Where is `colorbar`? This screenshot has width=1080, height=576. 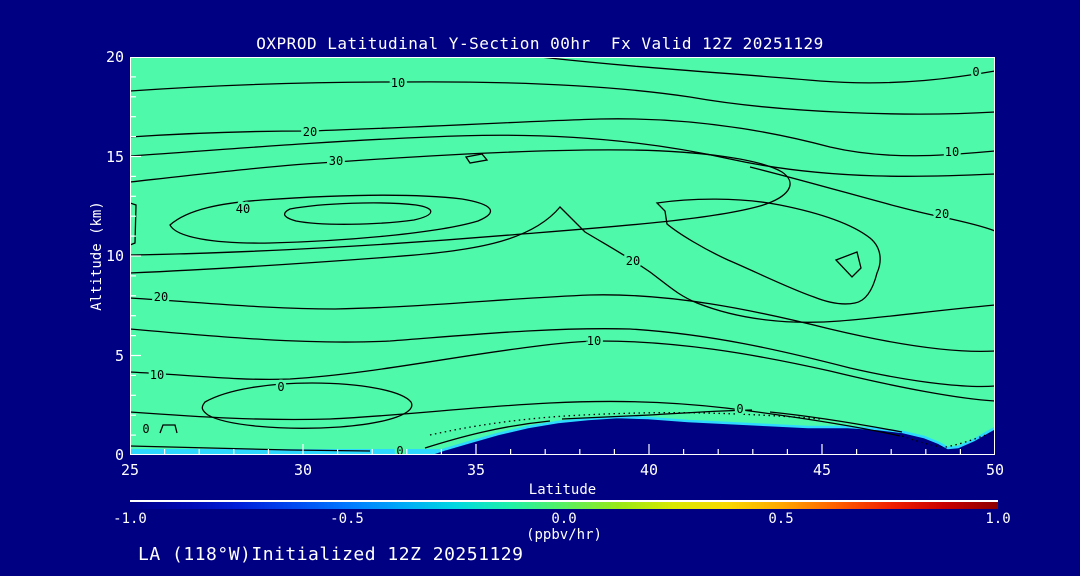
colorbar is located at coordinates (564, 504).